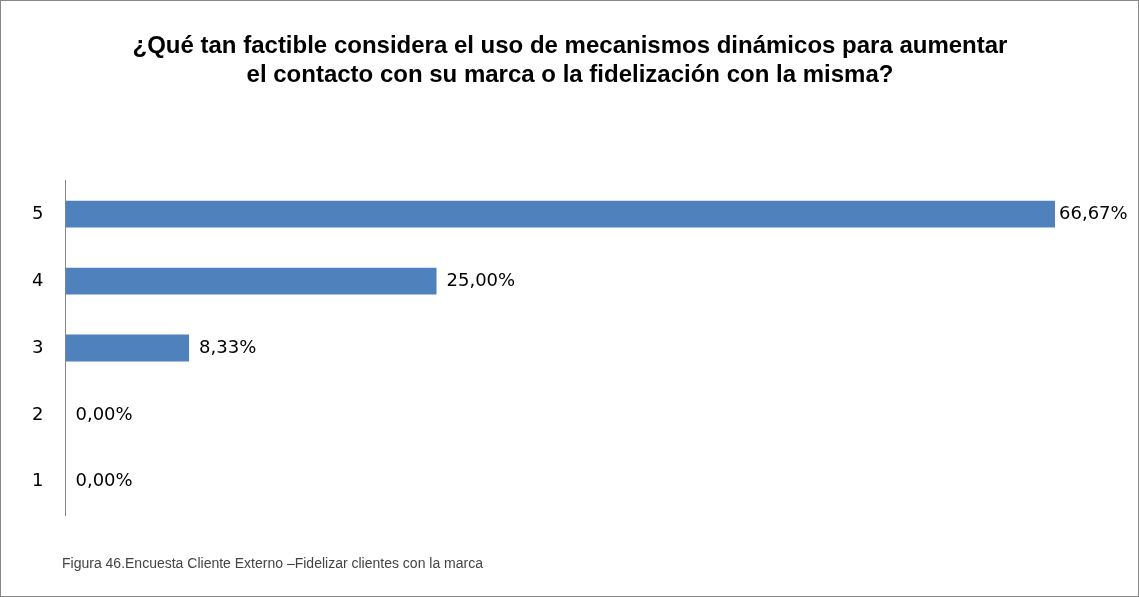 This screenshot has width=1139, height=597. What do you see at coordinates (272, 563) in the screenshot?
I see `text: Figura 46.Encuesta Cliente Externo –Fidelizar clientes con la marca` at bounding box center [272, 563].